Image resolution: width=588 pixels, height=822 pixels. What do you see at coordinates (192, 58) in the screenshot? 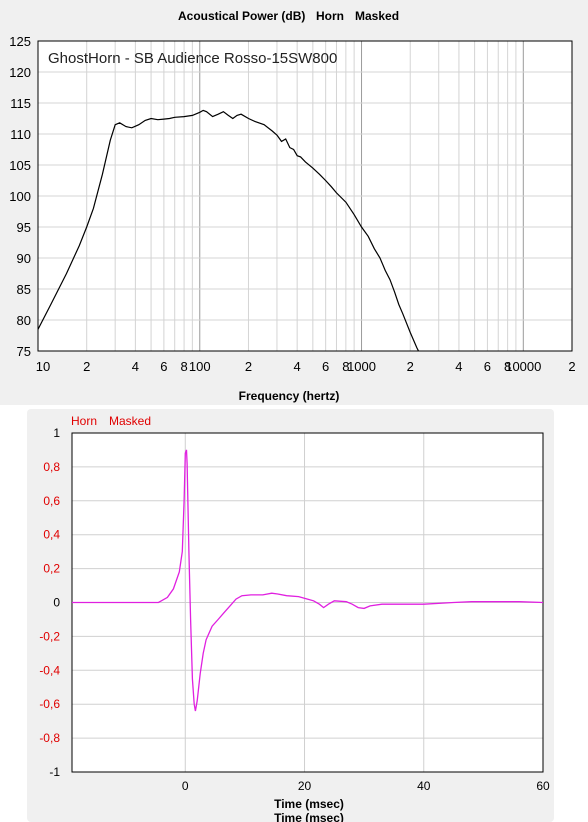
I see `chart-annotation: GhostHorn - SB Audience Rosso-15SW800` at bounding box center [192, 58].